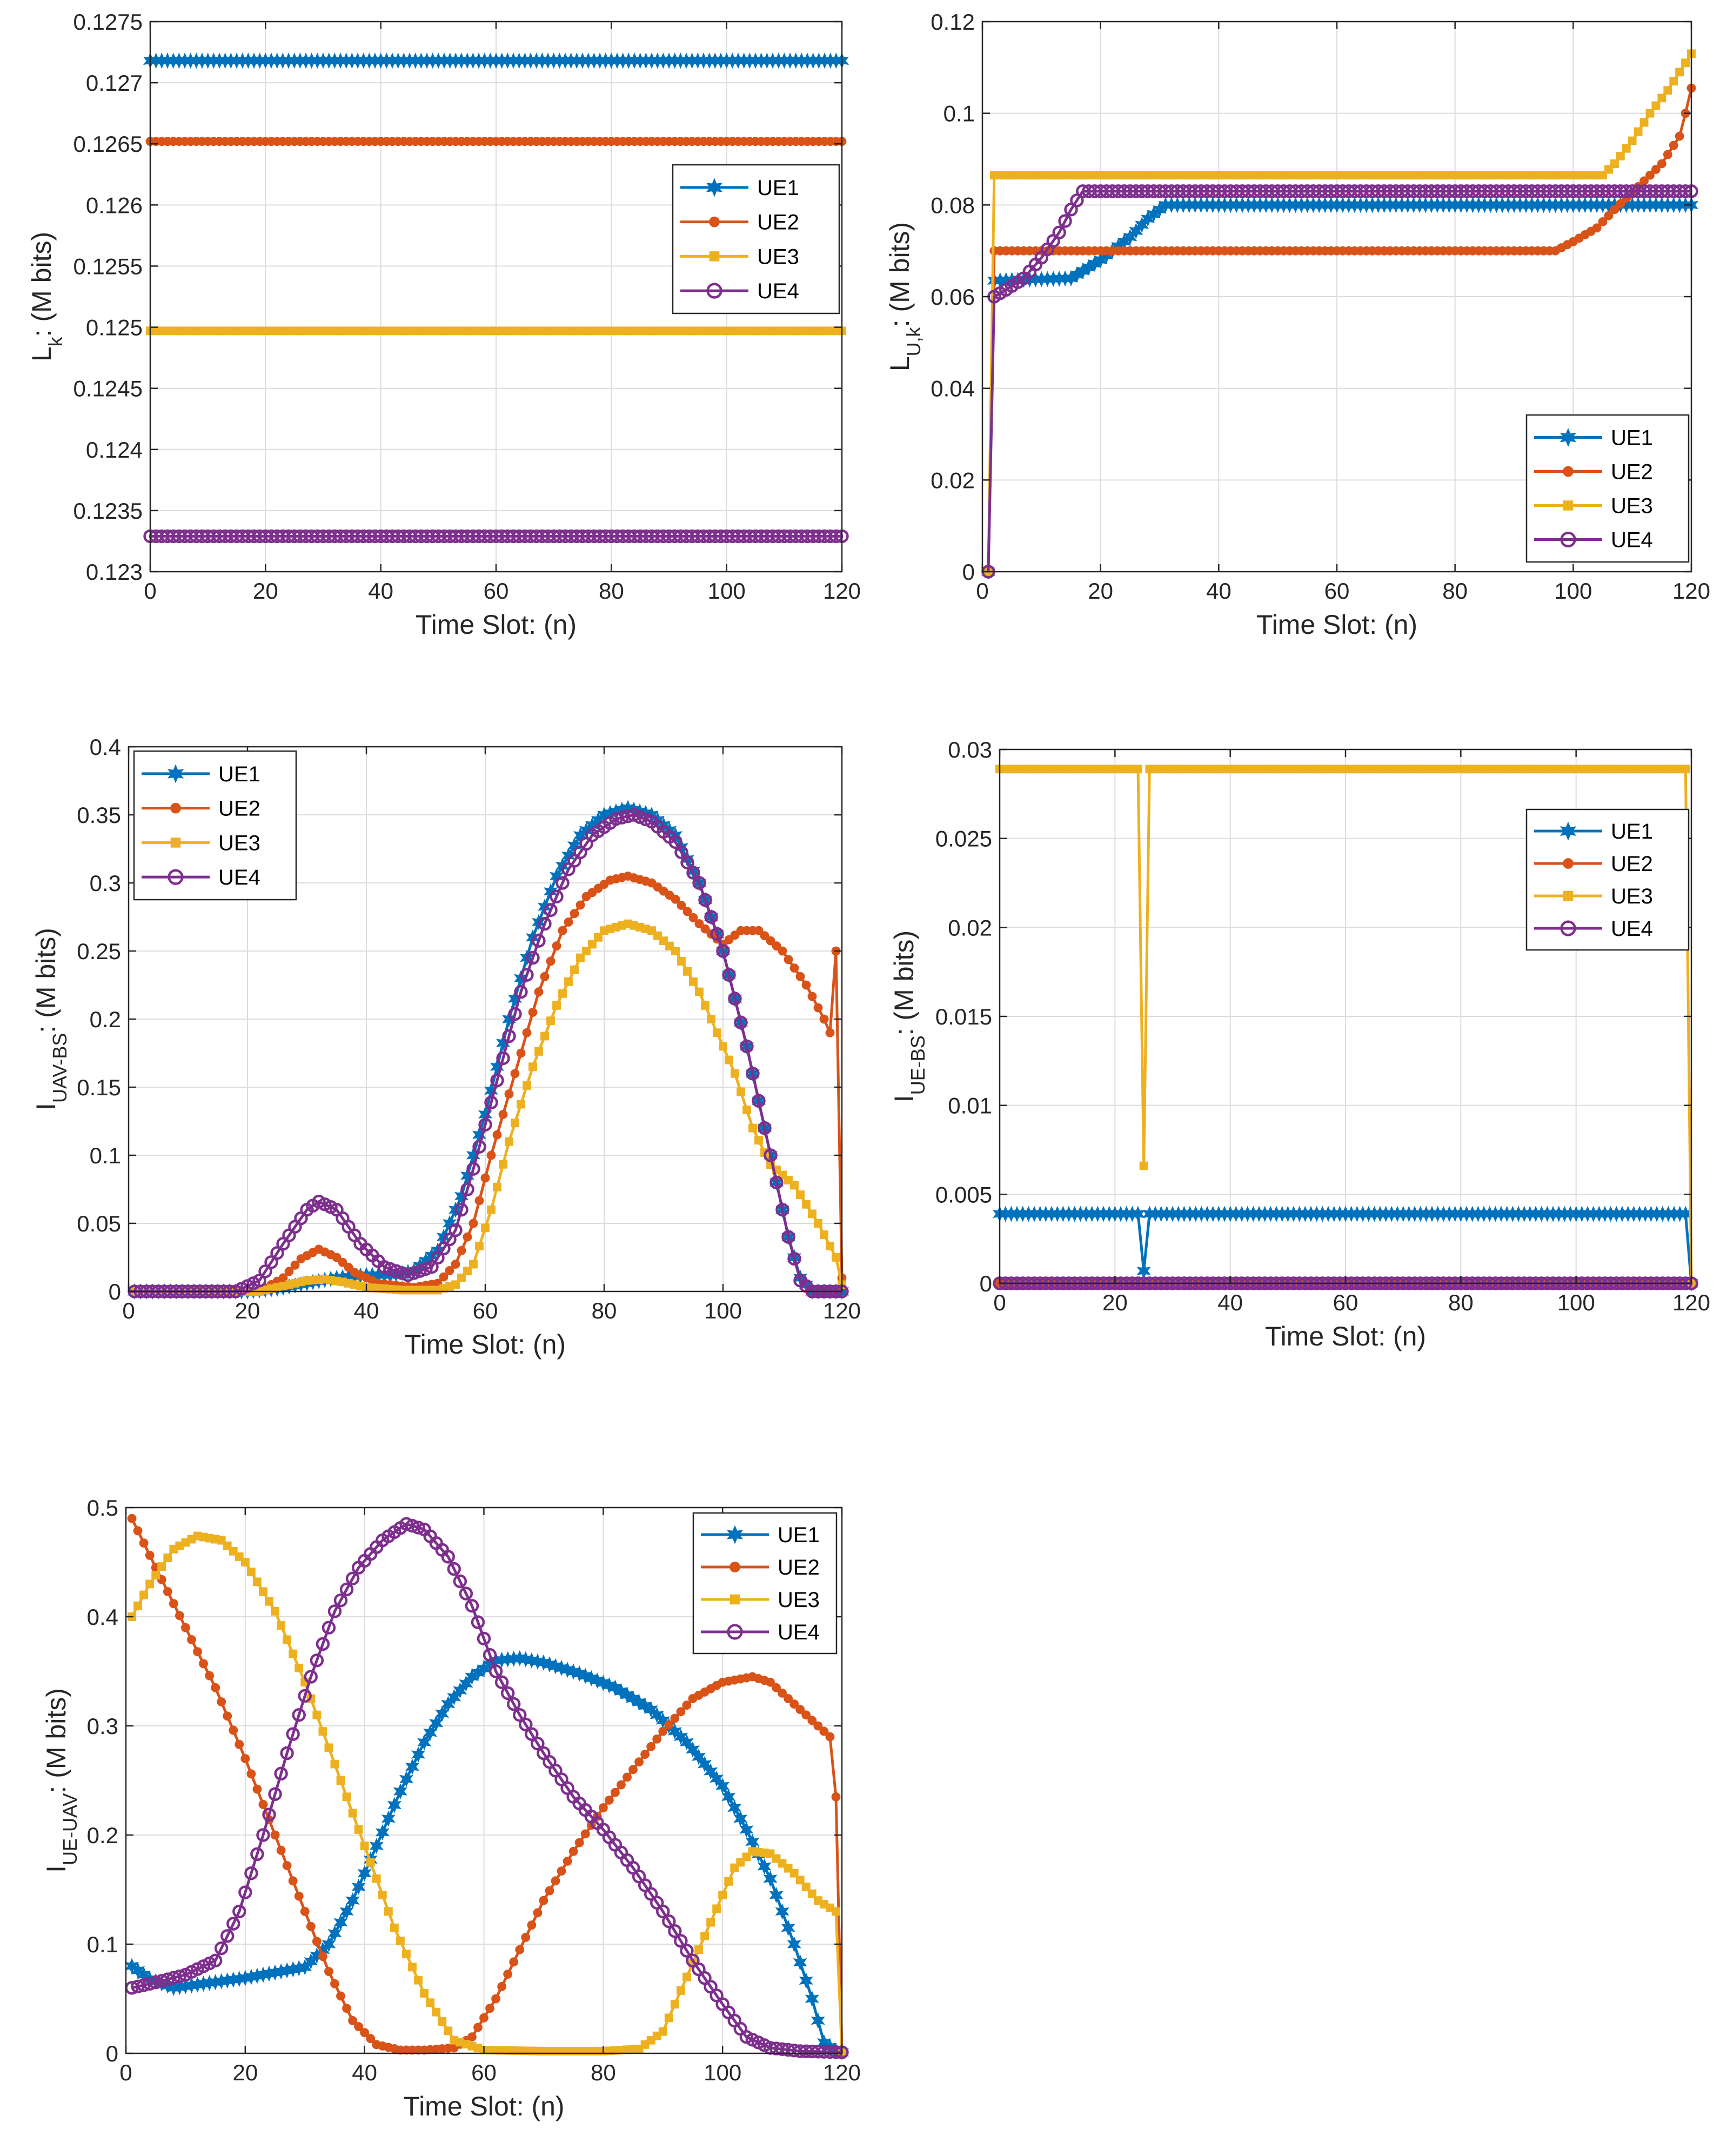 The height and width of the screenshot is (2156, 1720). What do you see at coordinates (999, 1302) in the screenshot?
I see `iuebs-xtick-label-0: 0` at bounding box center [999, 1302].